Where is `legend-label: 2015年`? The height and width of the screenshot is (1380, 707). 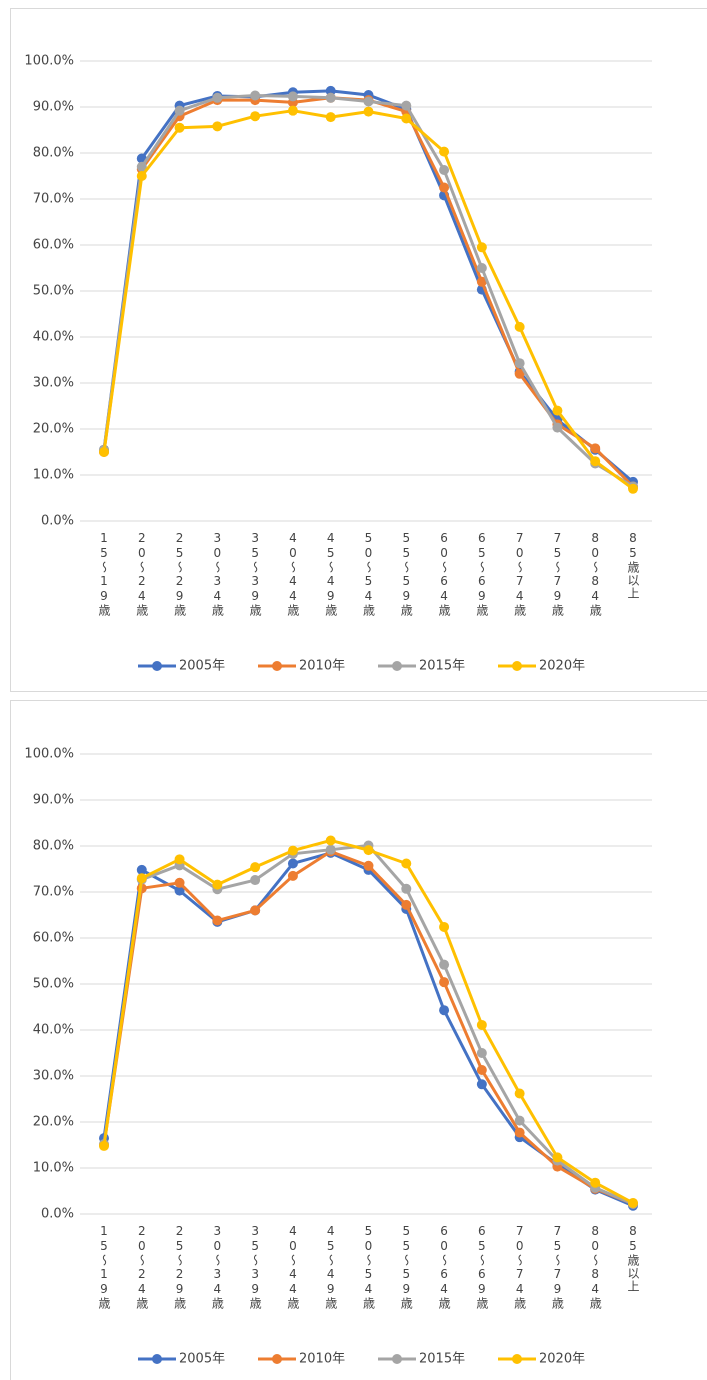
legend-label: 2015年 is located at coordinates (442, 666).